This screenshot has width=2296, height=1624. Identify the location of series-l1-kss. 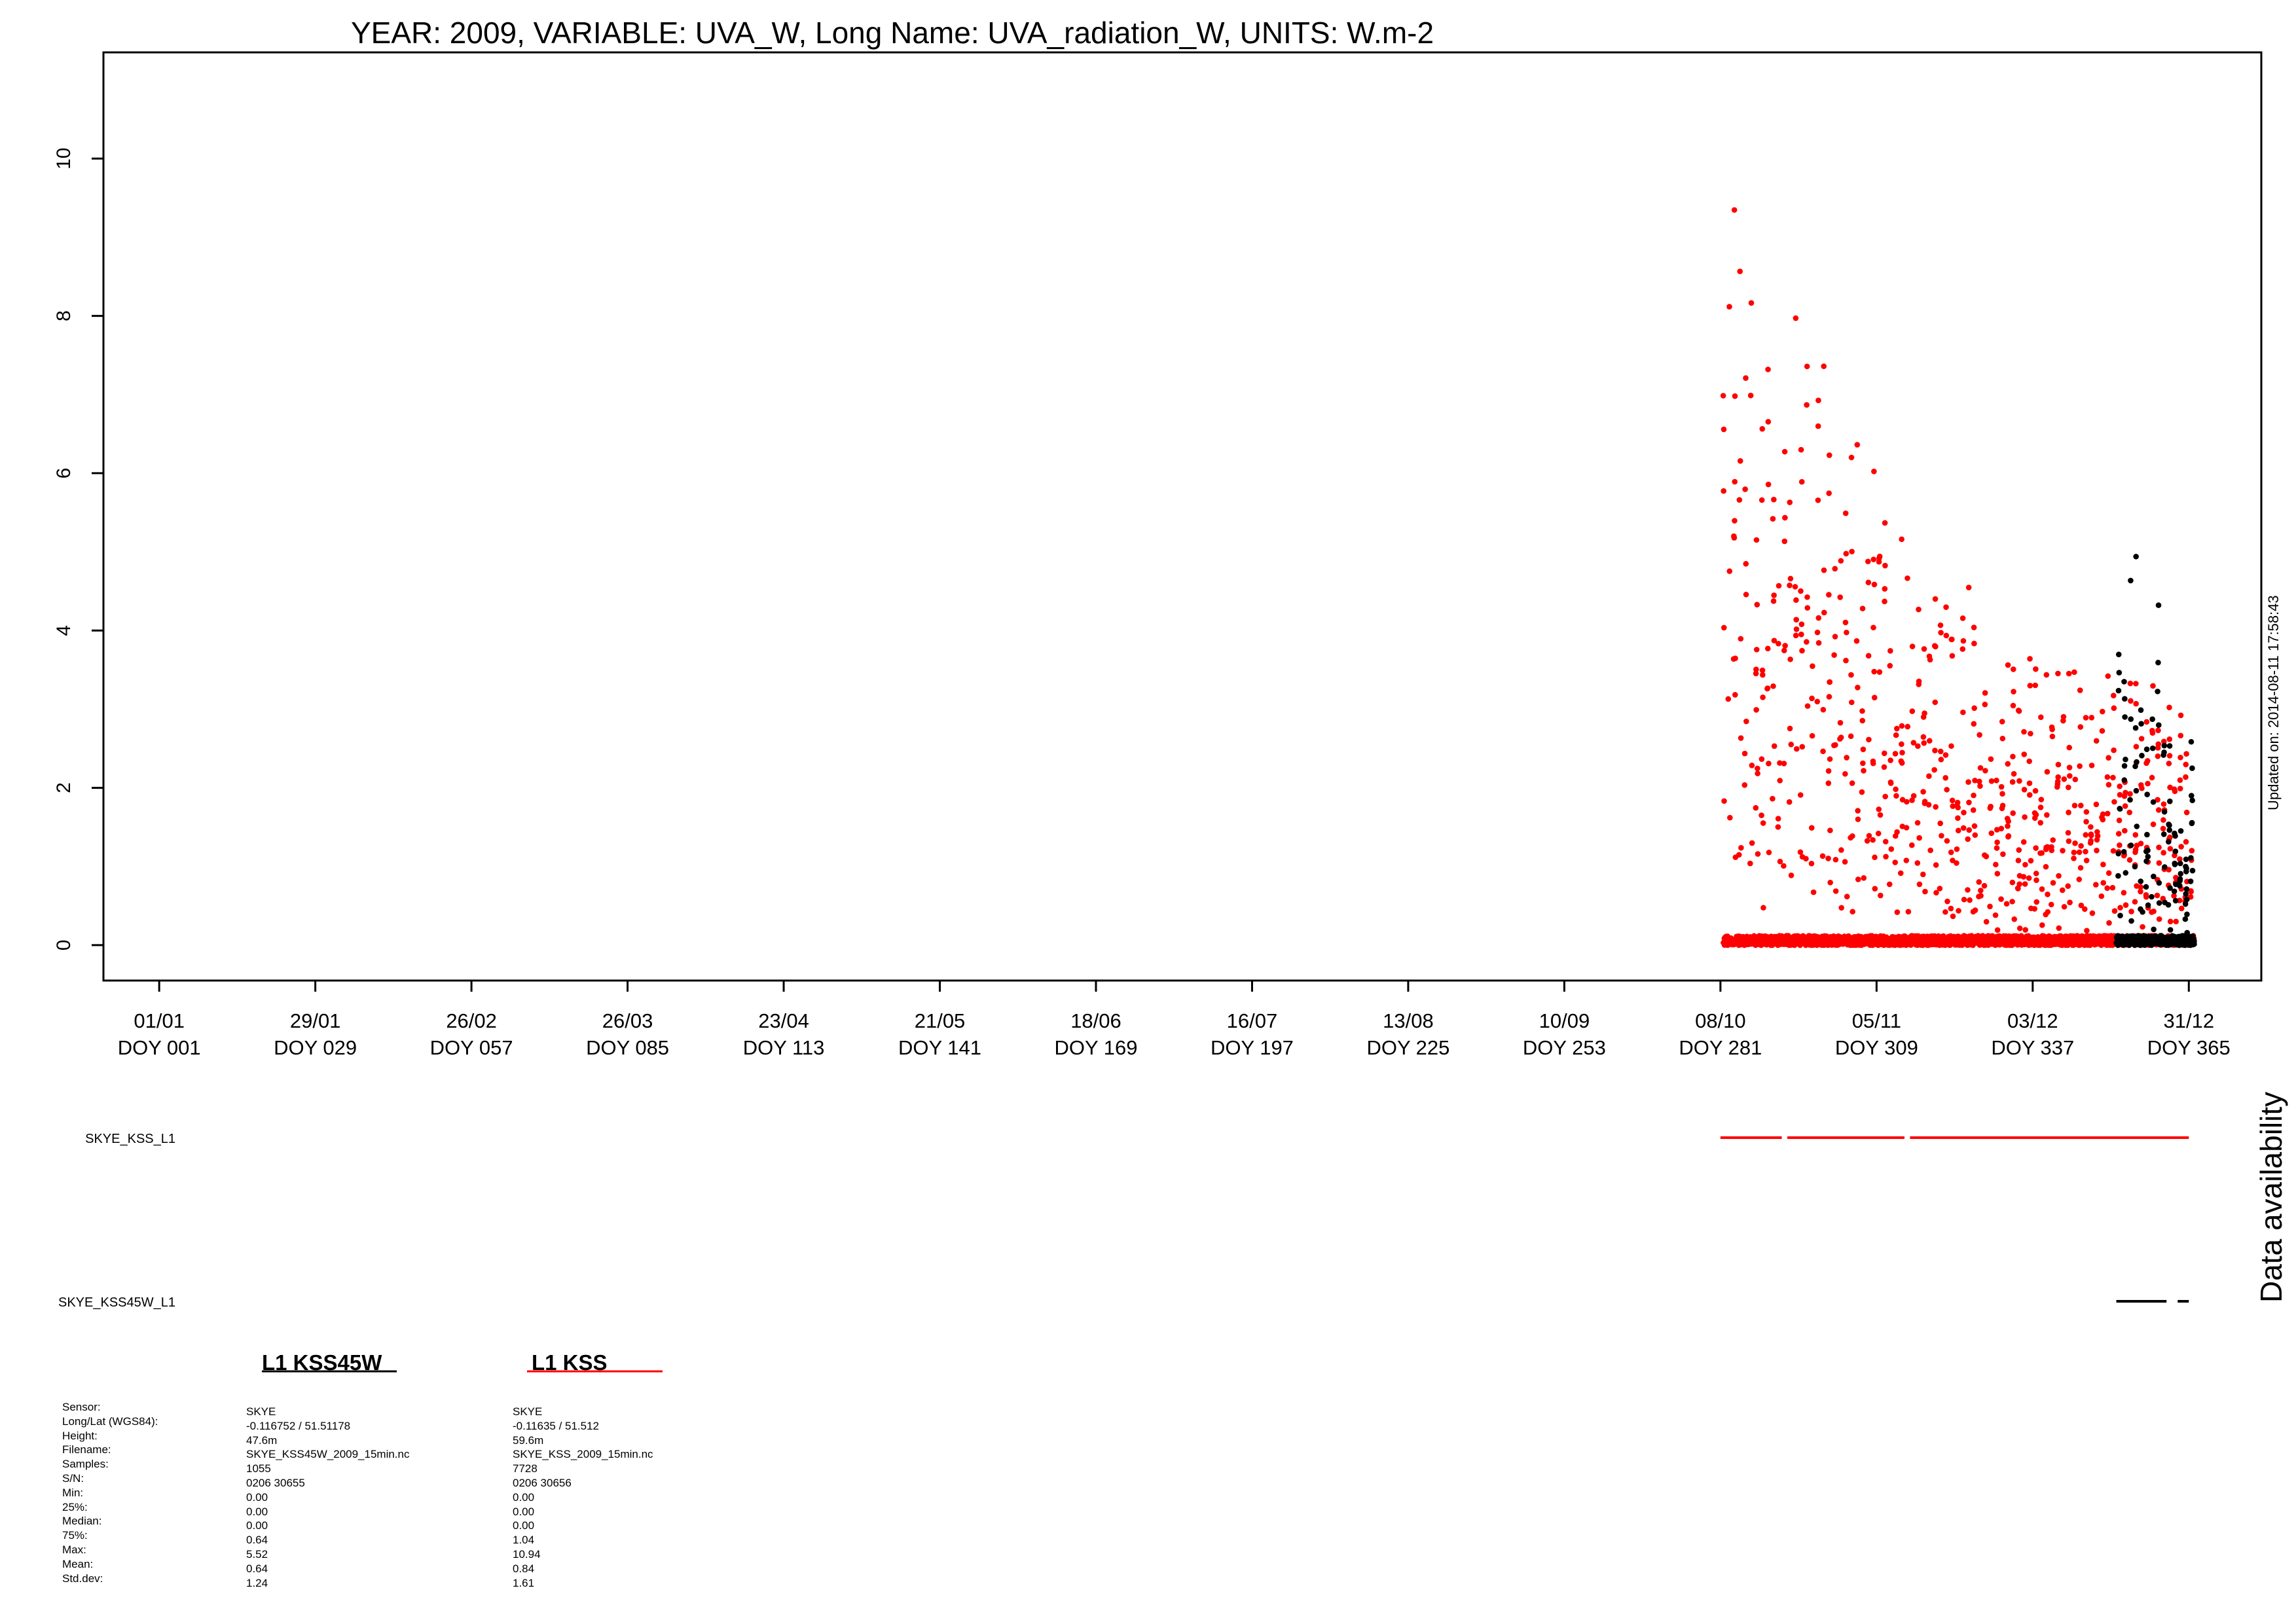
(1958, 577).